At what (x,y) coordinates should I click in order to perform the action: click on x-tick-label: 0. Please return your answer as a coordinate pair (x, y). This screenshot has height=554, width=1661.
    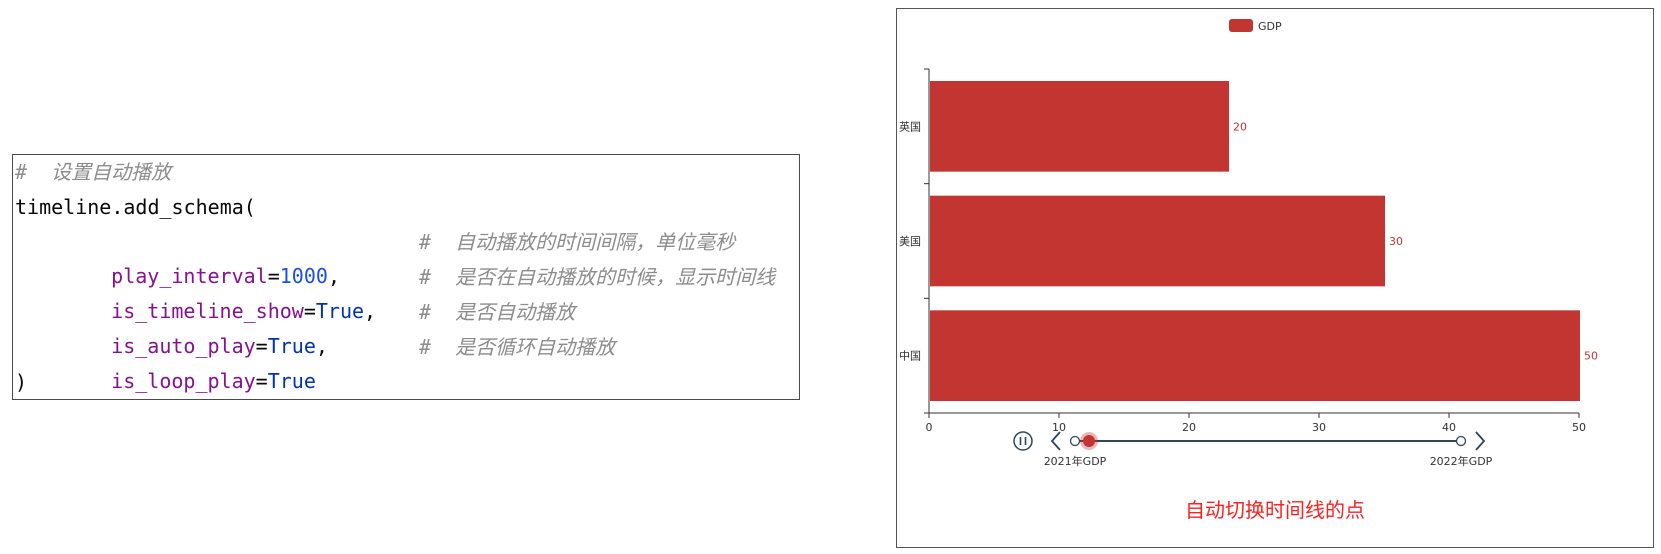
    Looking at the image, I should click on (929, 427).